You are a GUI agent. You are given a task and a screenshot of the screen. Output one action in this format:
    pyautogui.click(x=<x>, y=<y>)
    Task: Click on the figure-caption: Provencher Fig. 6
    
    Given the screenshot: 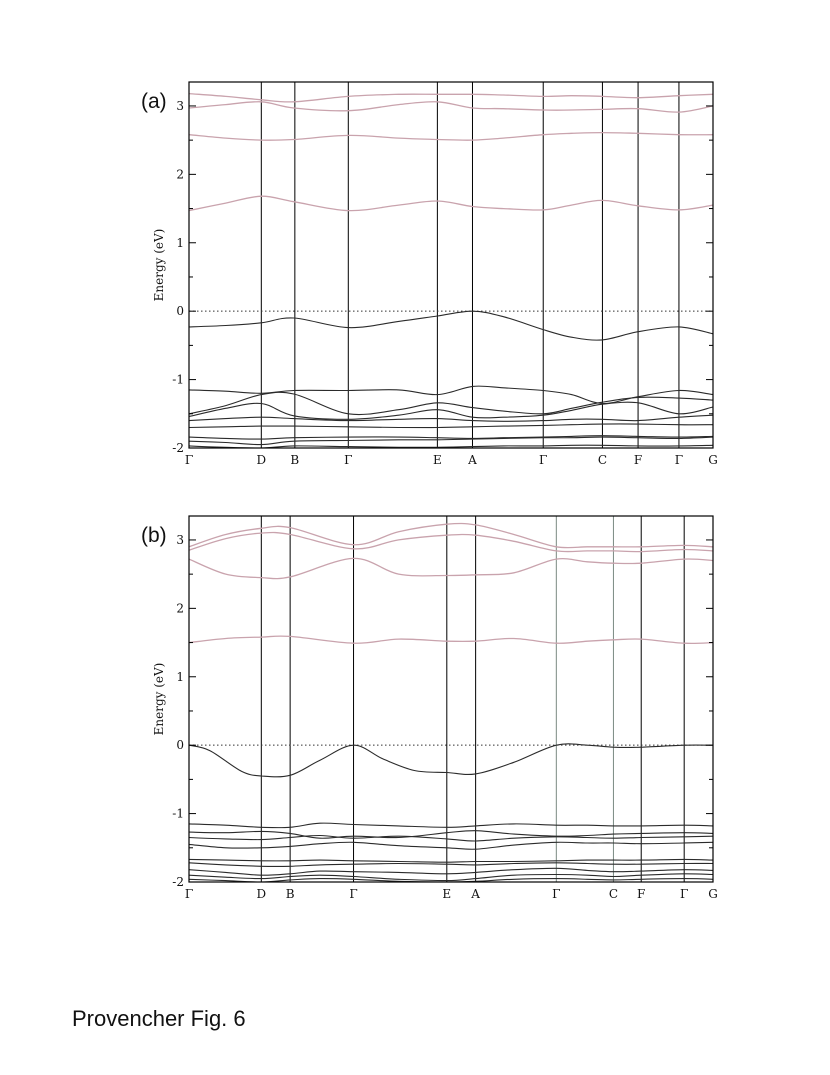 What is the action you would take?
    pyautogui.click(x=159, y=1018)
    